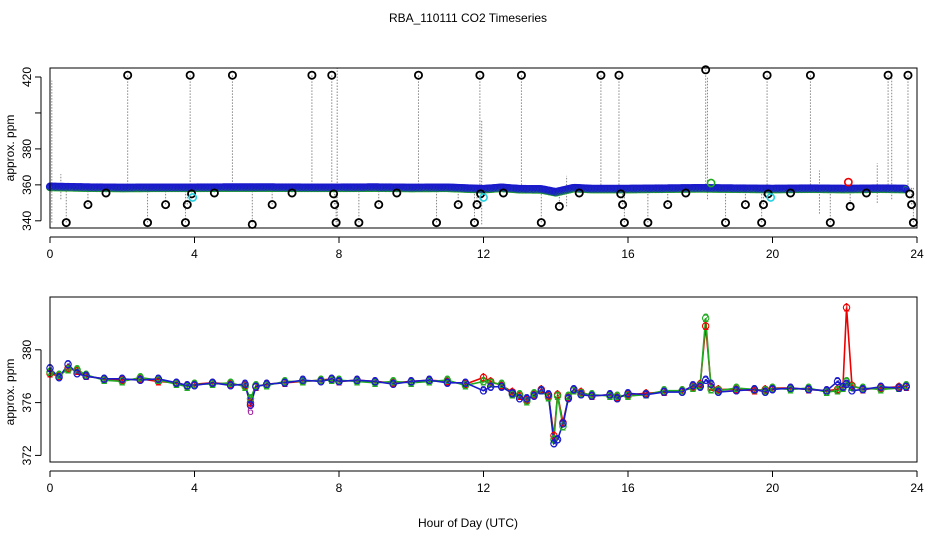  What do you see at coordinates (250, 411) in the screenshot?
I see `bottom-panel-annotations: 6` at bounding box center [250, 411].